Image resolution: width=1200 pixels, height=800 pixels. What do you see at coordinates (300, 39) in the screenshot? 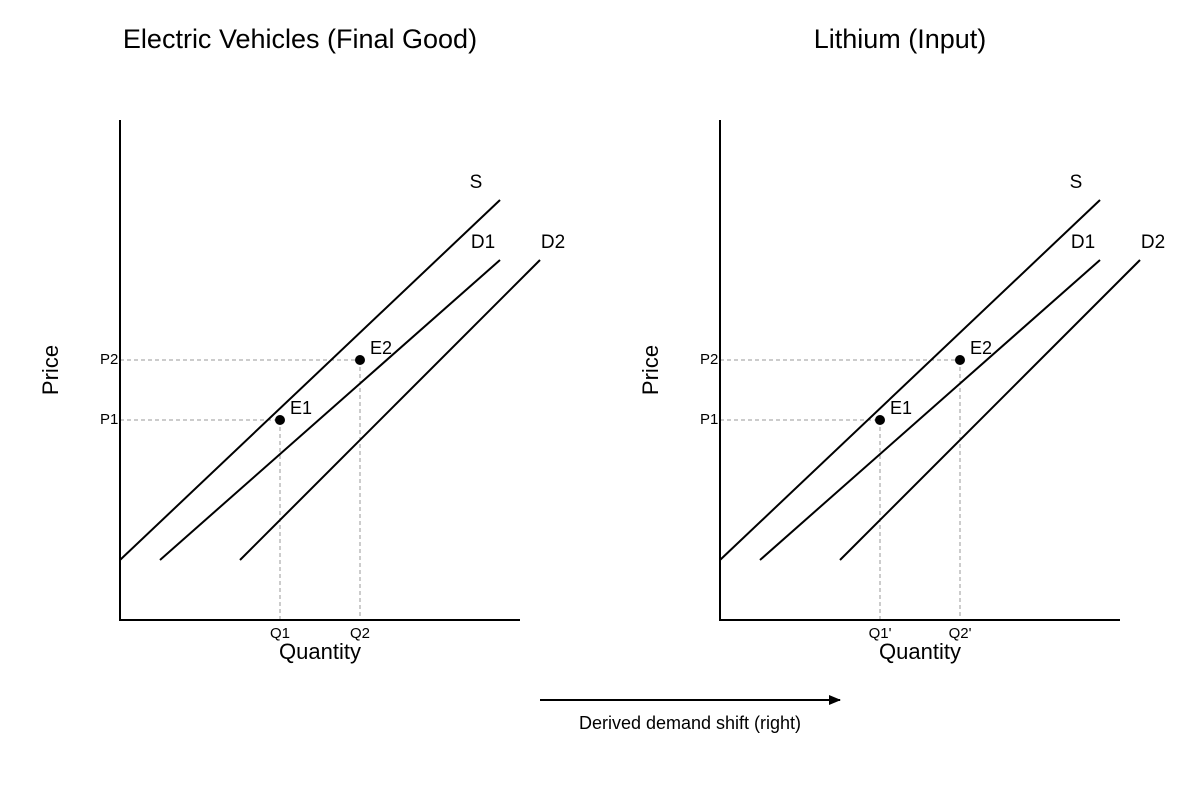
I see `panel-title: Electric Vehicles (Final Good)` at bounding box center [300, 39].